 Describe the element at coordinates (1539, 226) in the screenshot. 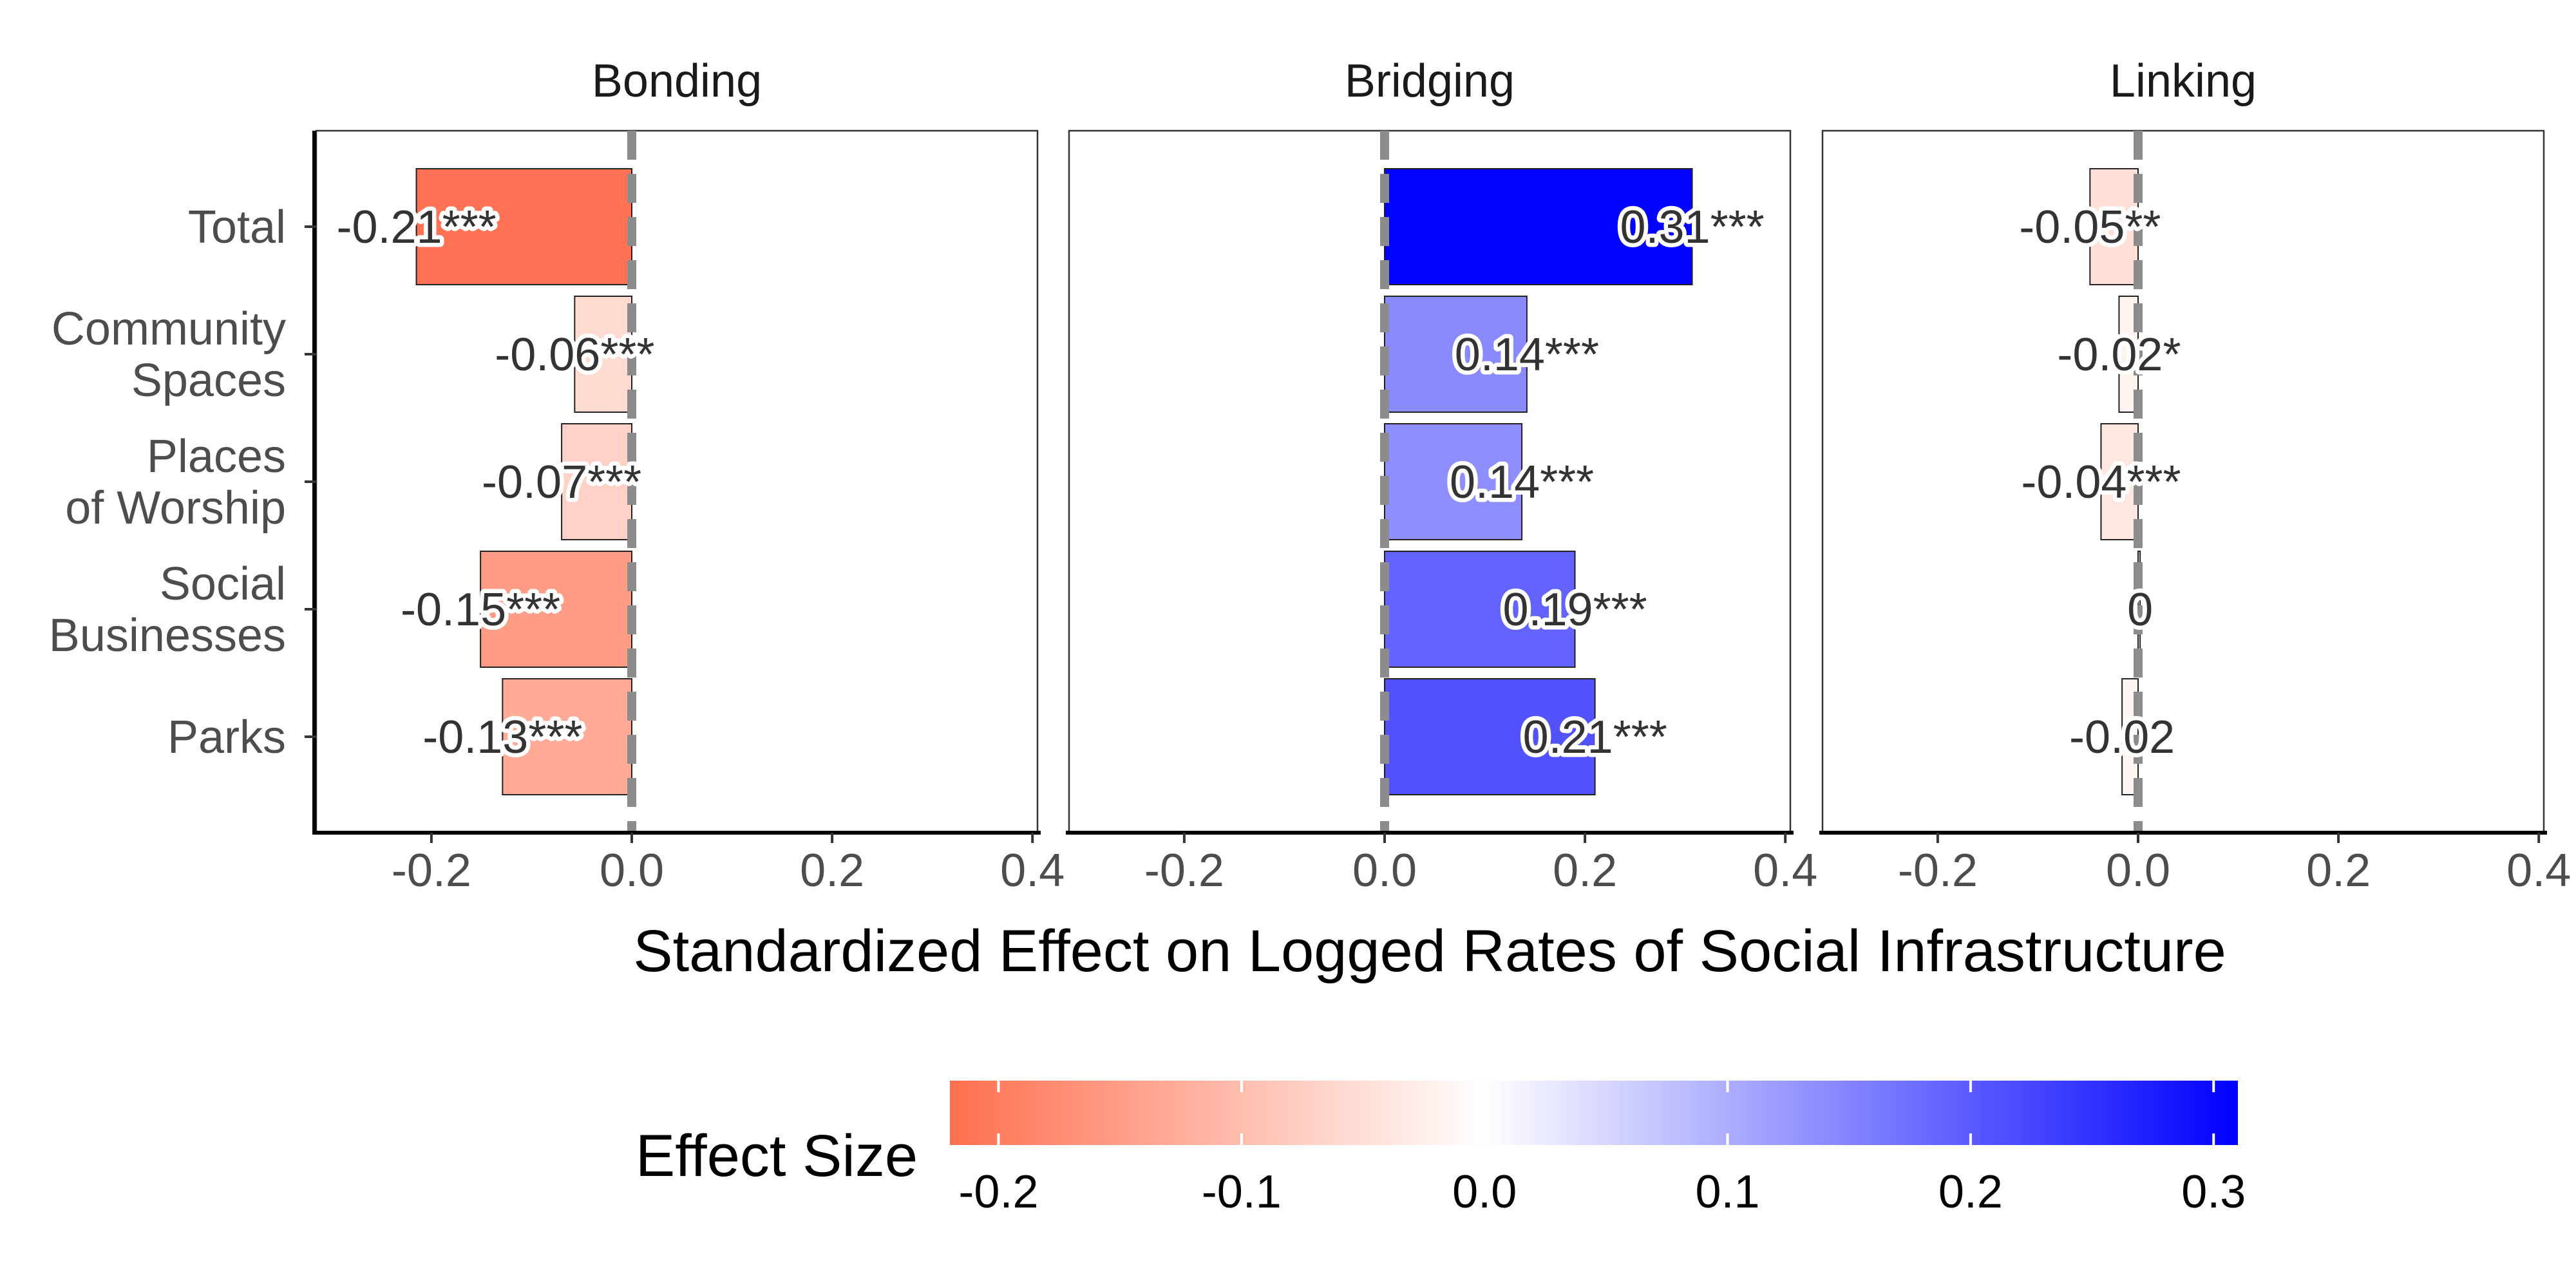

I see `bar-bridging-total` at that location.